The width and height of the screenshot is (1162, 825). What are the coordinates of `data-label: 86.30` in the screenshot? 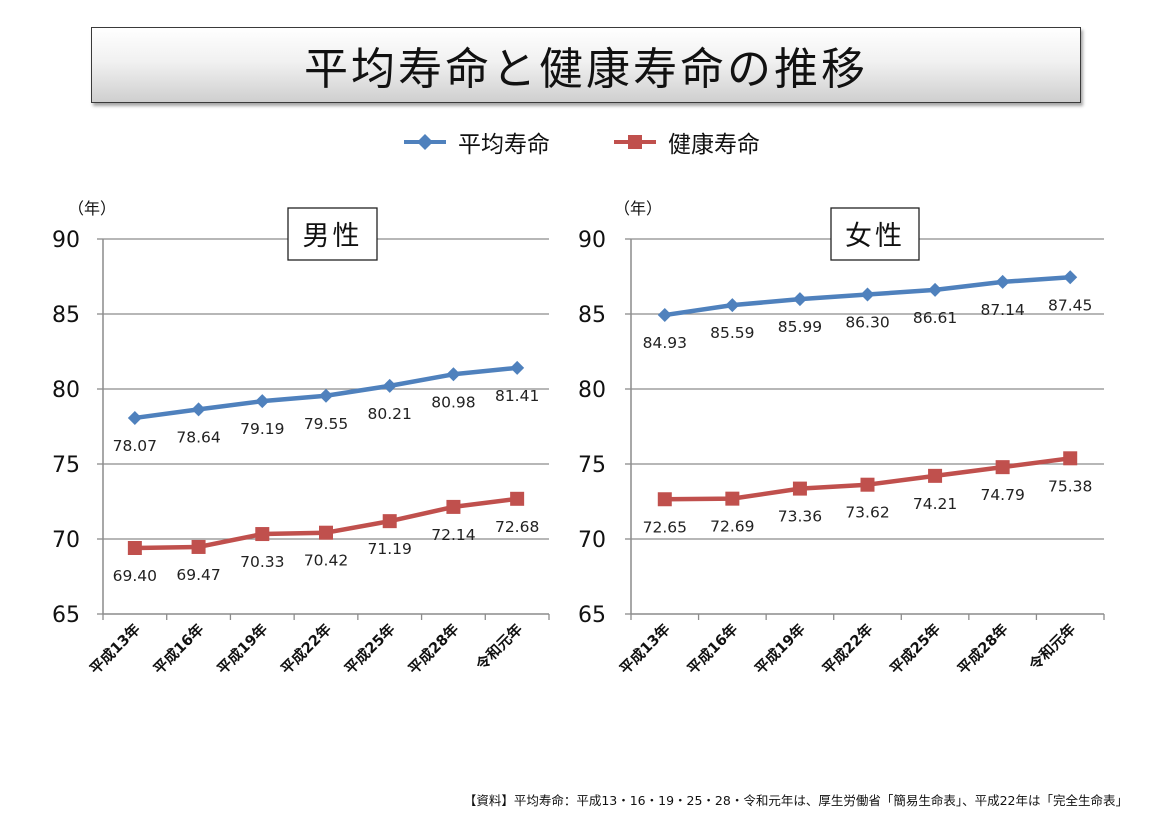 It's located at (867, 323).